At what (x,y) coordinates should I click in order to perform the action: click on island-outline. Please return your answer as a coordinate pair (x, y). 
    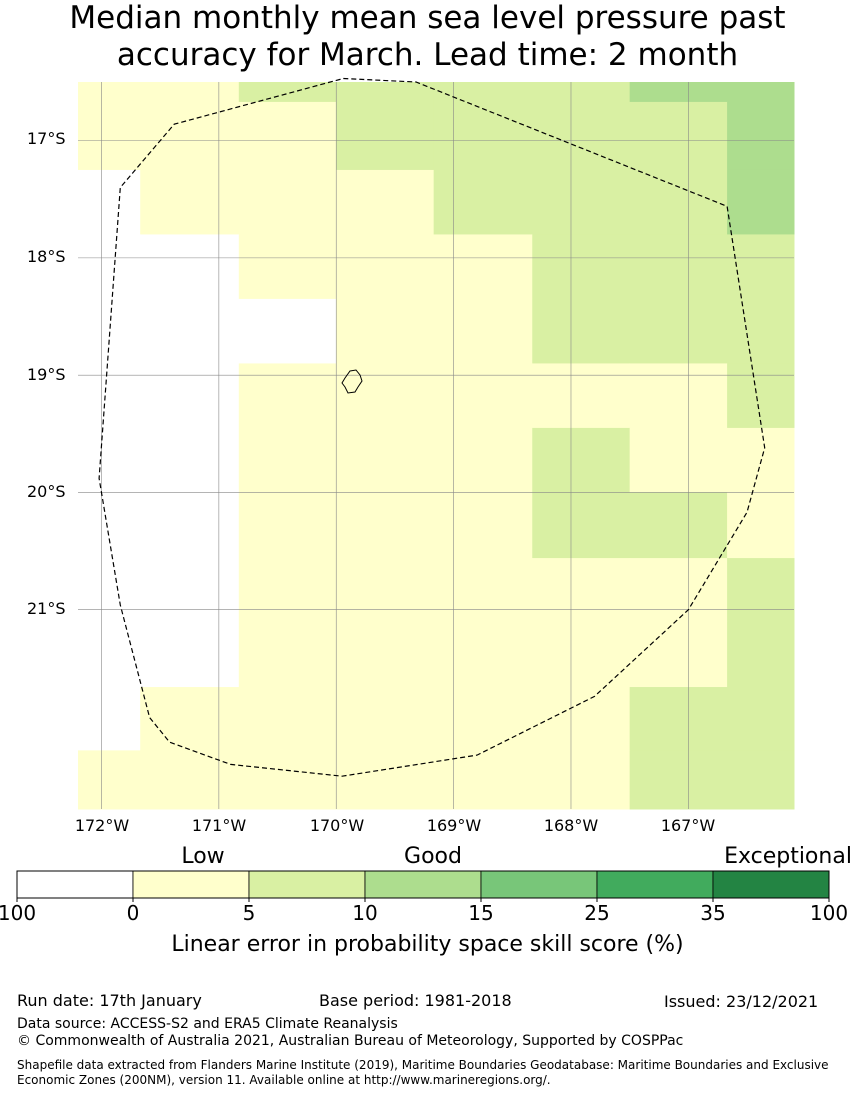
    Looking at the image, I should click on (352, 381).